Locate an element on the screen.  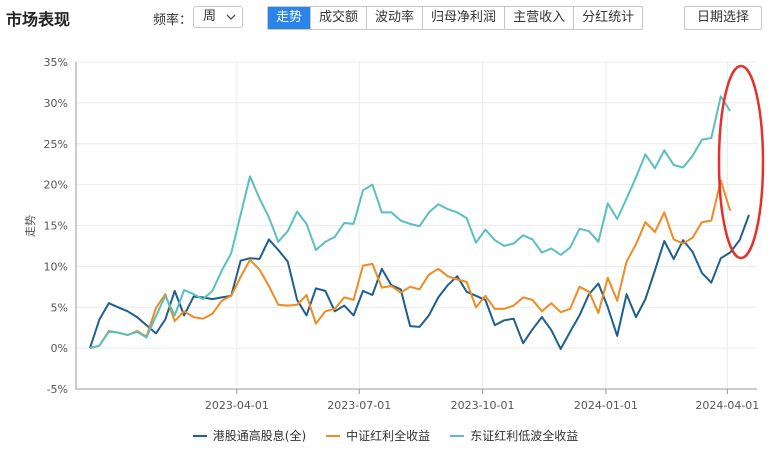
tab-volatility: 波动率 is located at coordinates (394, 18).